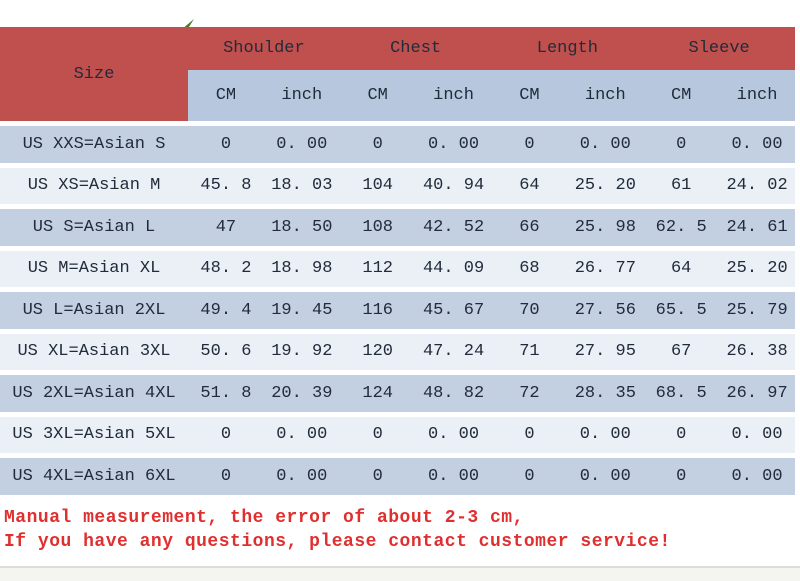 The width and height of the screenshot is (800, 581). What do you see at coordinates (681, 183) in the screenshot?
I see `table-cell: 61` at bounding box center [681, 183].